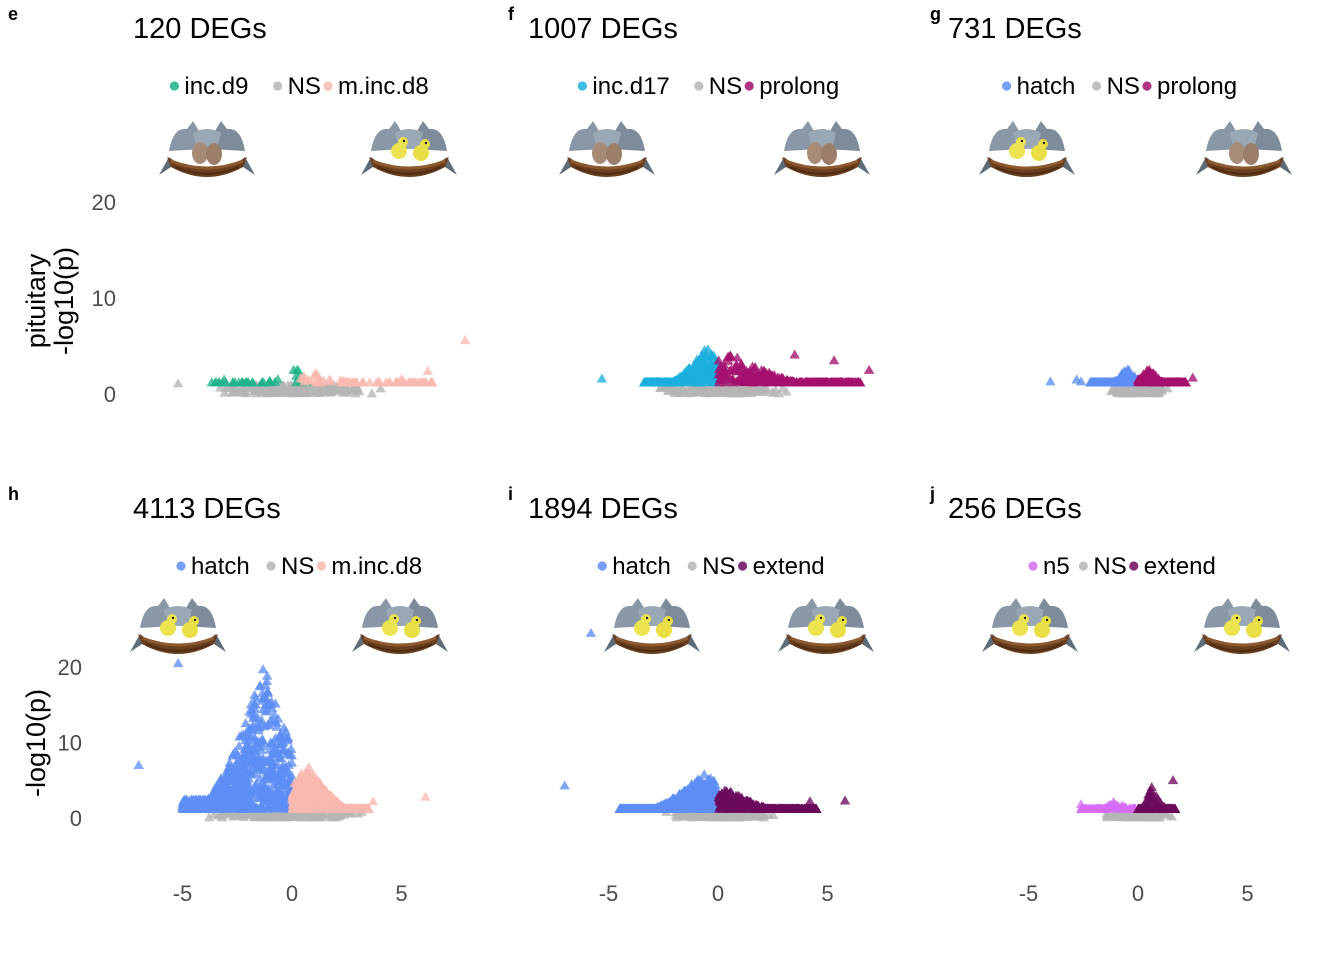 This screenshot has width=1344, height=960. What do you see at coordinates (104, 202) in the screenshot?
I see `y-tick-label: 20` at bounding box center [104, 202].